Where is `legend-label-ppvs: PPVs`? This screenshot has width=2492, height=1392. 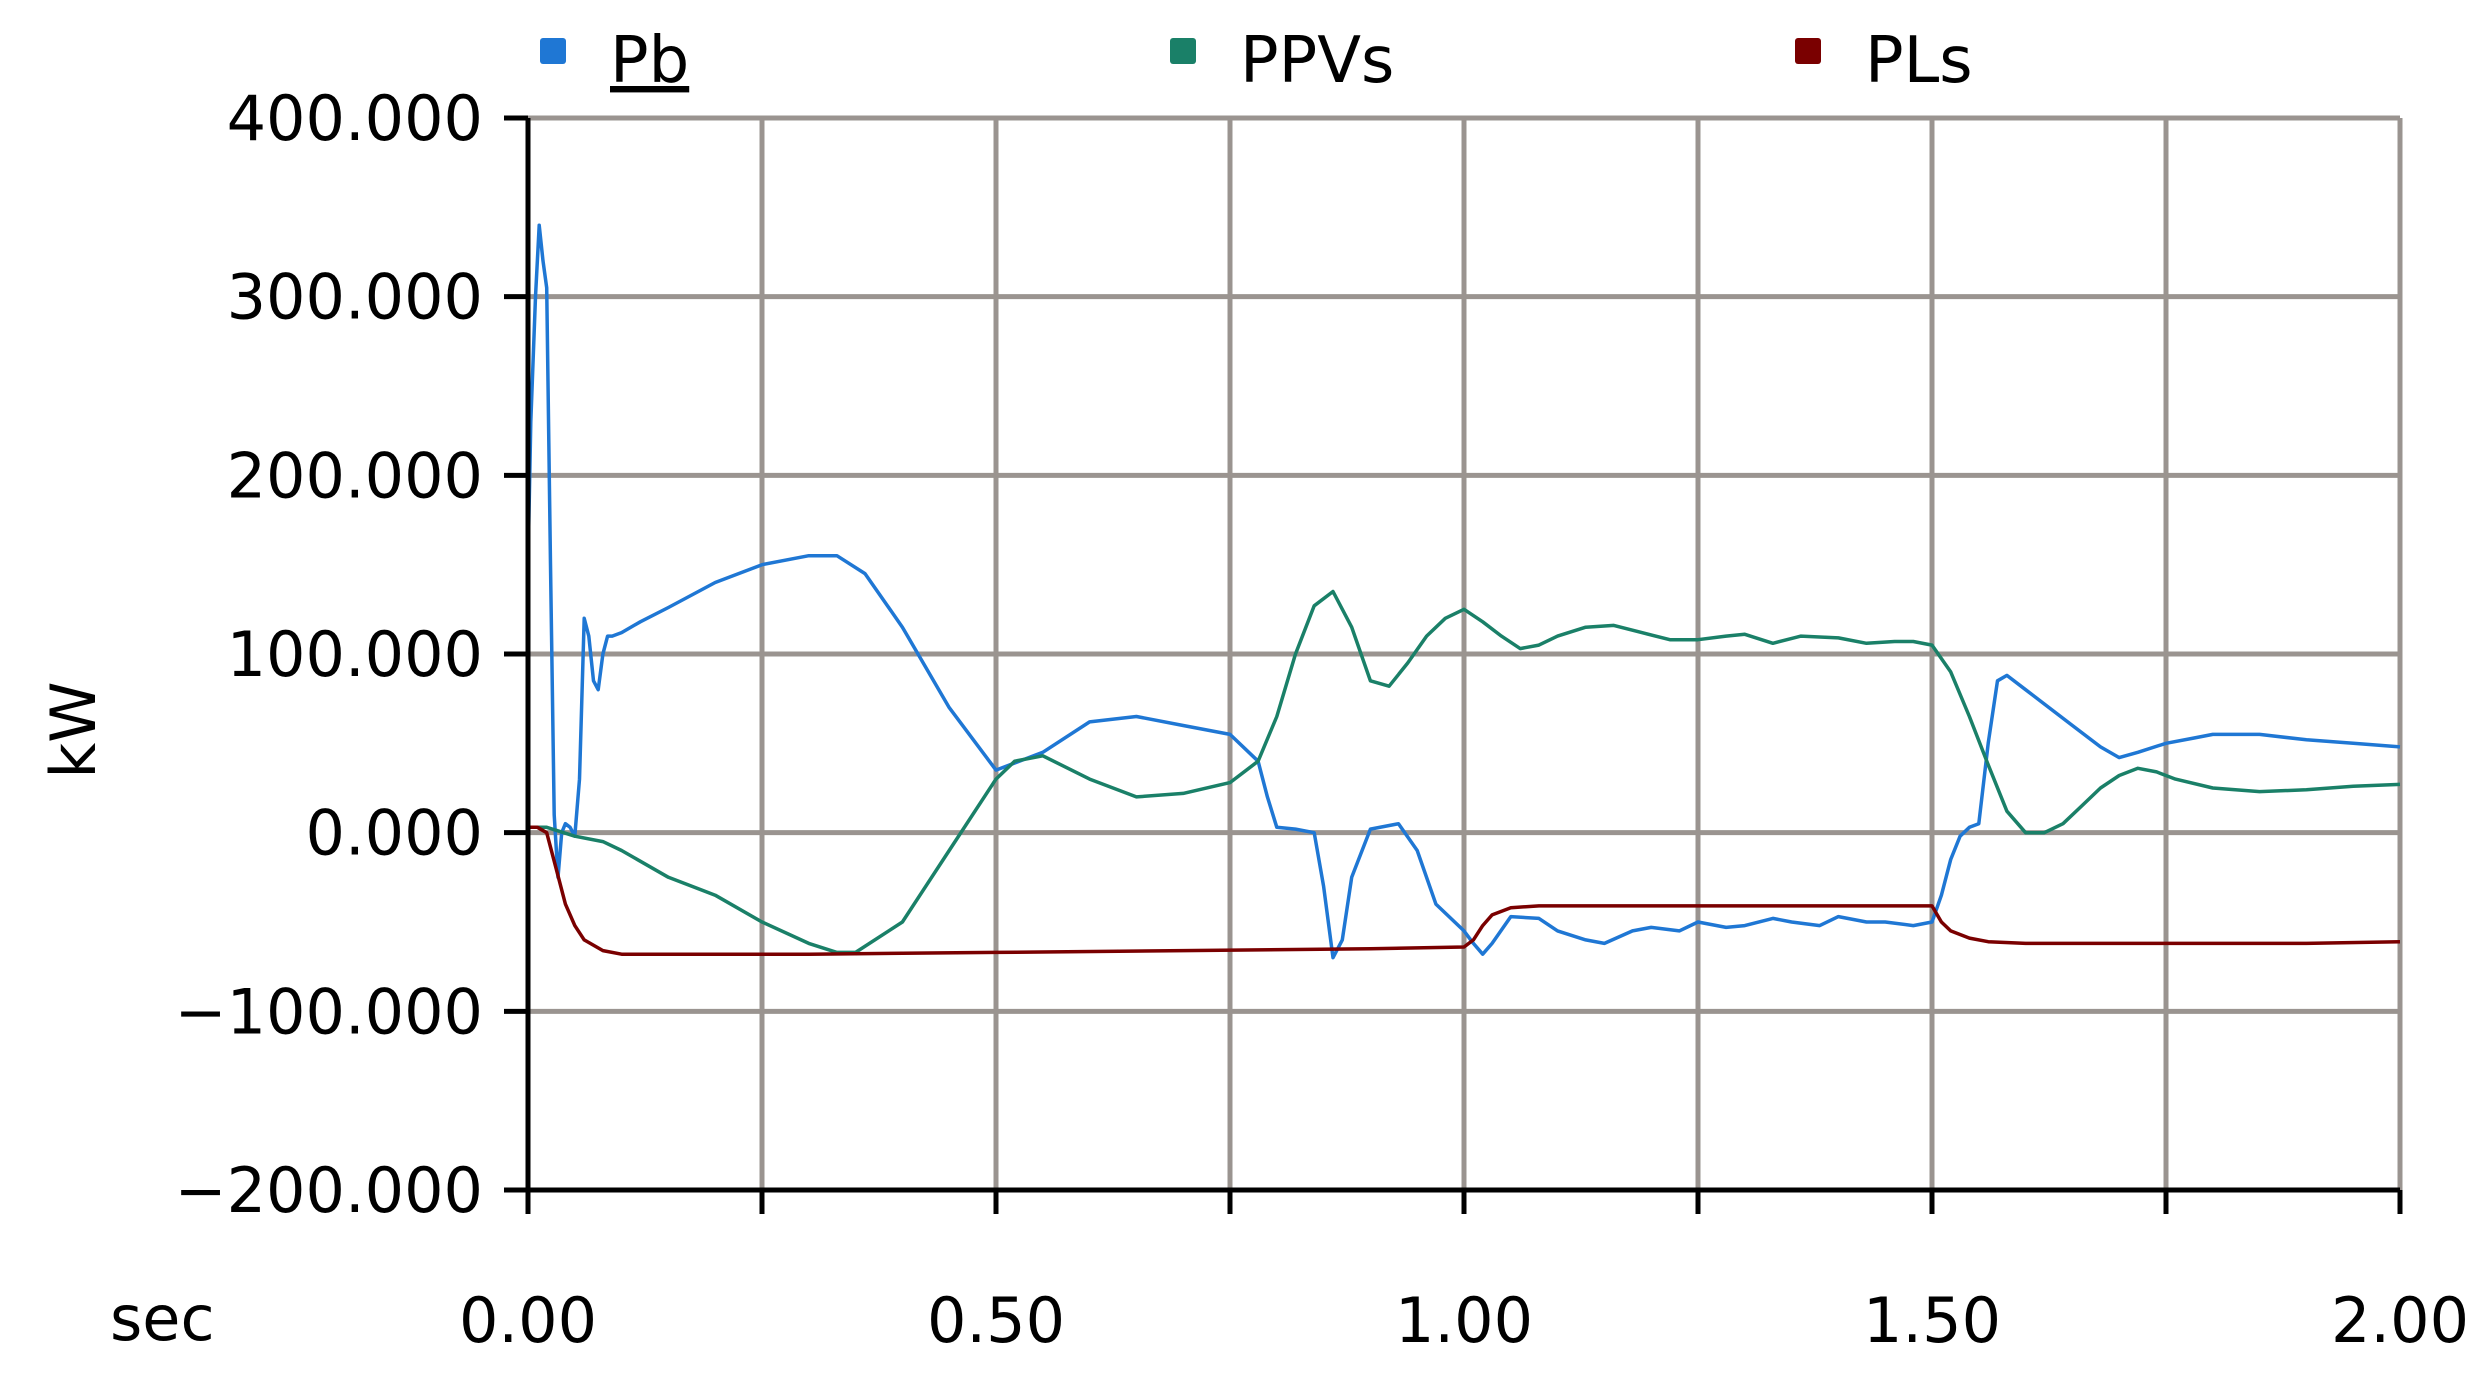 legend-label-ppvs: PPVs is located at coordinates (1317, 61).